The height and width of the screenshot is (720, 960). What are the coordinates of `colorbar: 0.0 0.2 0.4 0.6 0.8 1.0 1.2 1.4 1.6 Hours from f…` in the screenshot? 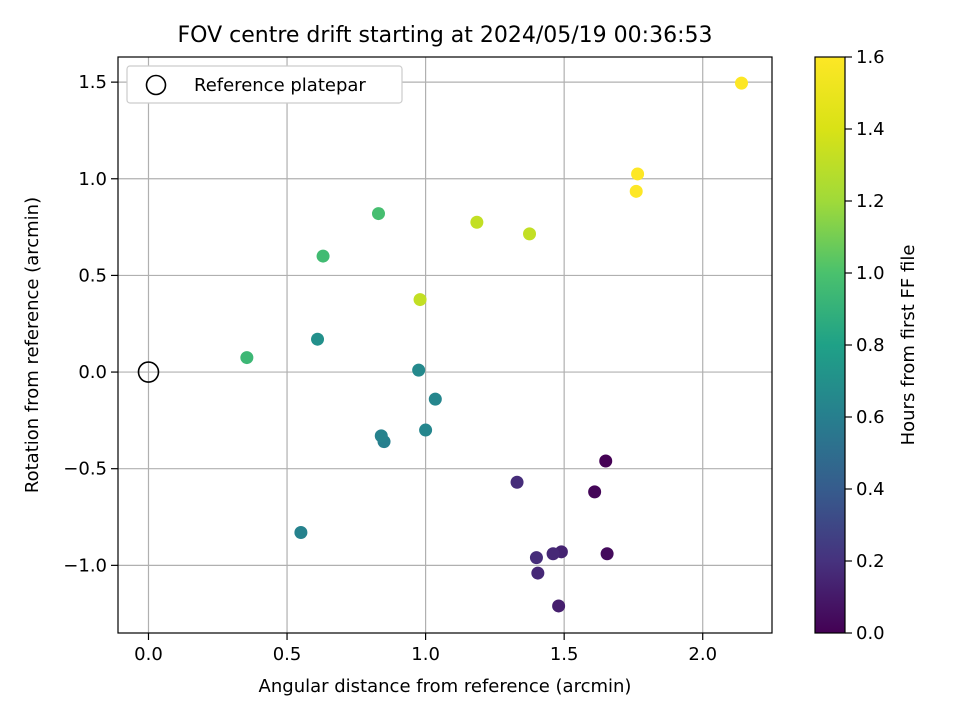 It's located at (866, 345).